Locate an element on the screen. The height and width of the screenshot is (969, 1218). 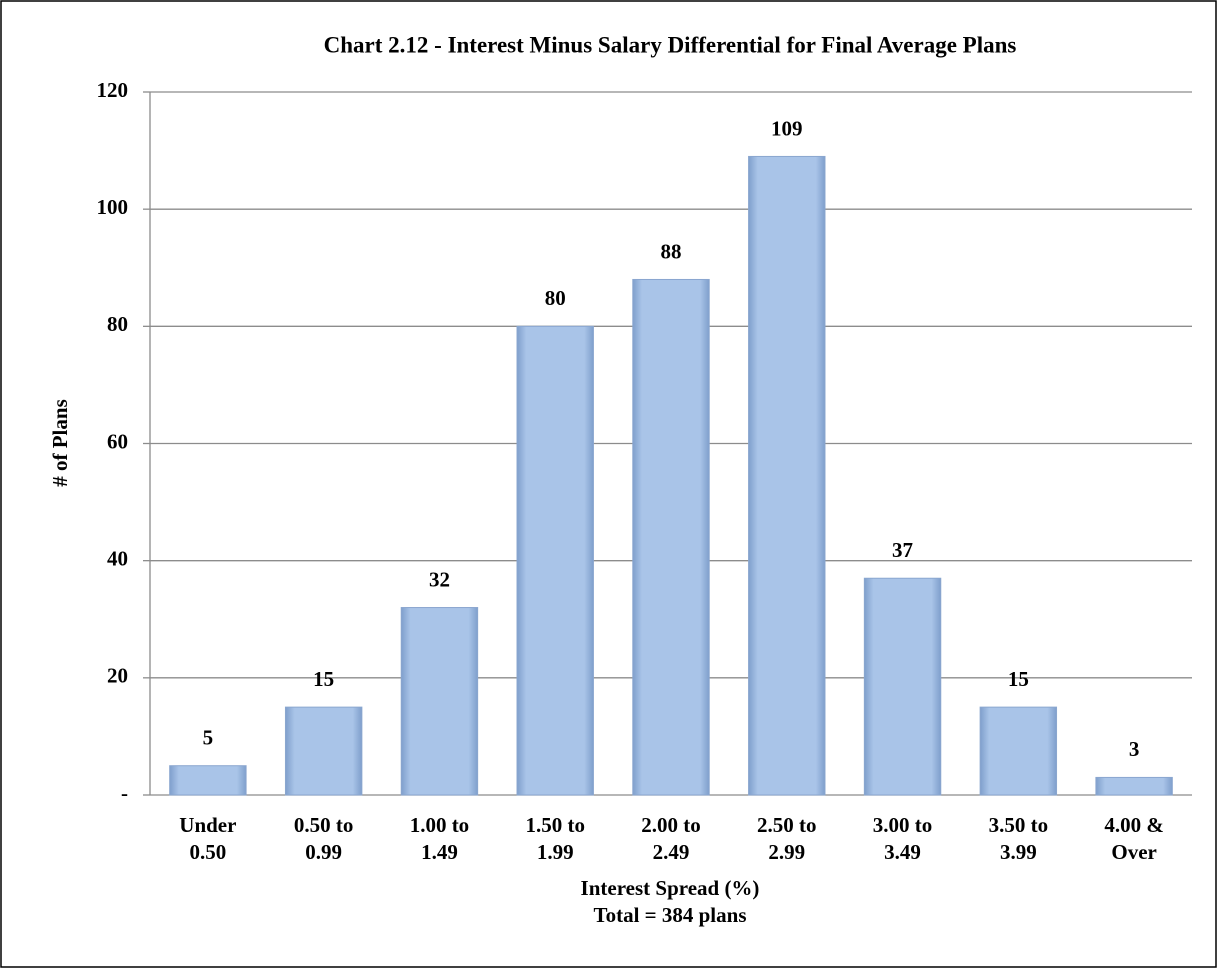
data-label: 5 is located at coordinates (208, 738).